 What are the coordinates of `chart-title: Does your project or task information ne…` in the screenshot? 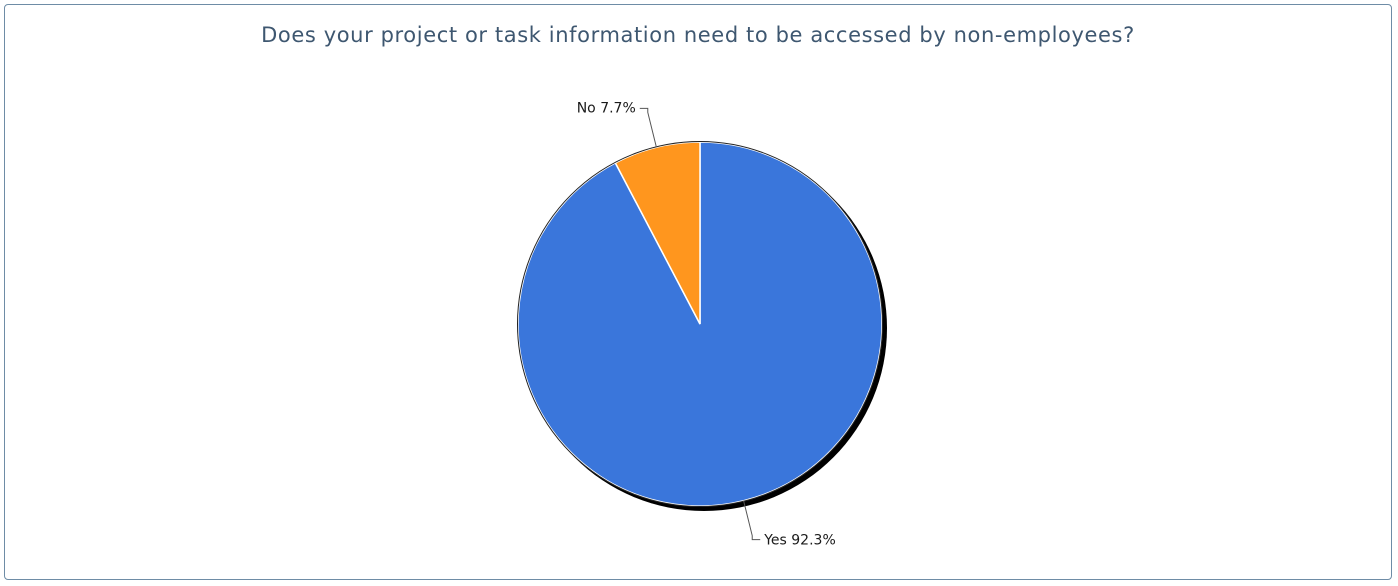 It's located at (698, 35).